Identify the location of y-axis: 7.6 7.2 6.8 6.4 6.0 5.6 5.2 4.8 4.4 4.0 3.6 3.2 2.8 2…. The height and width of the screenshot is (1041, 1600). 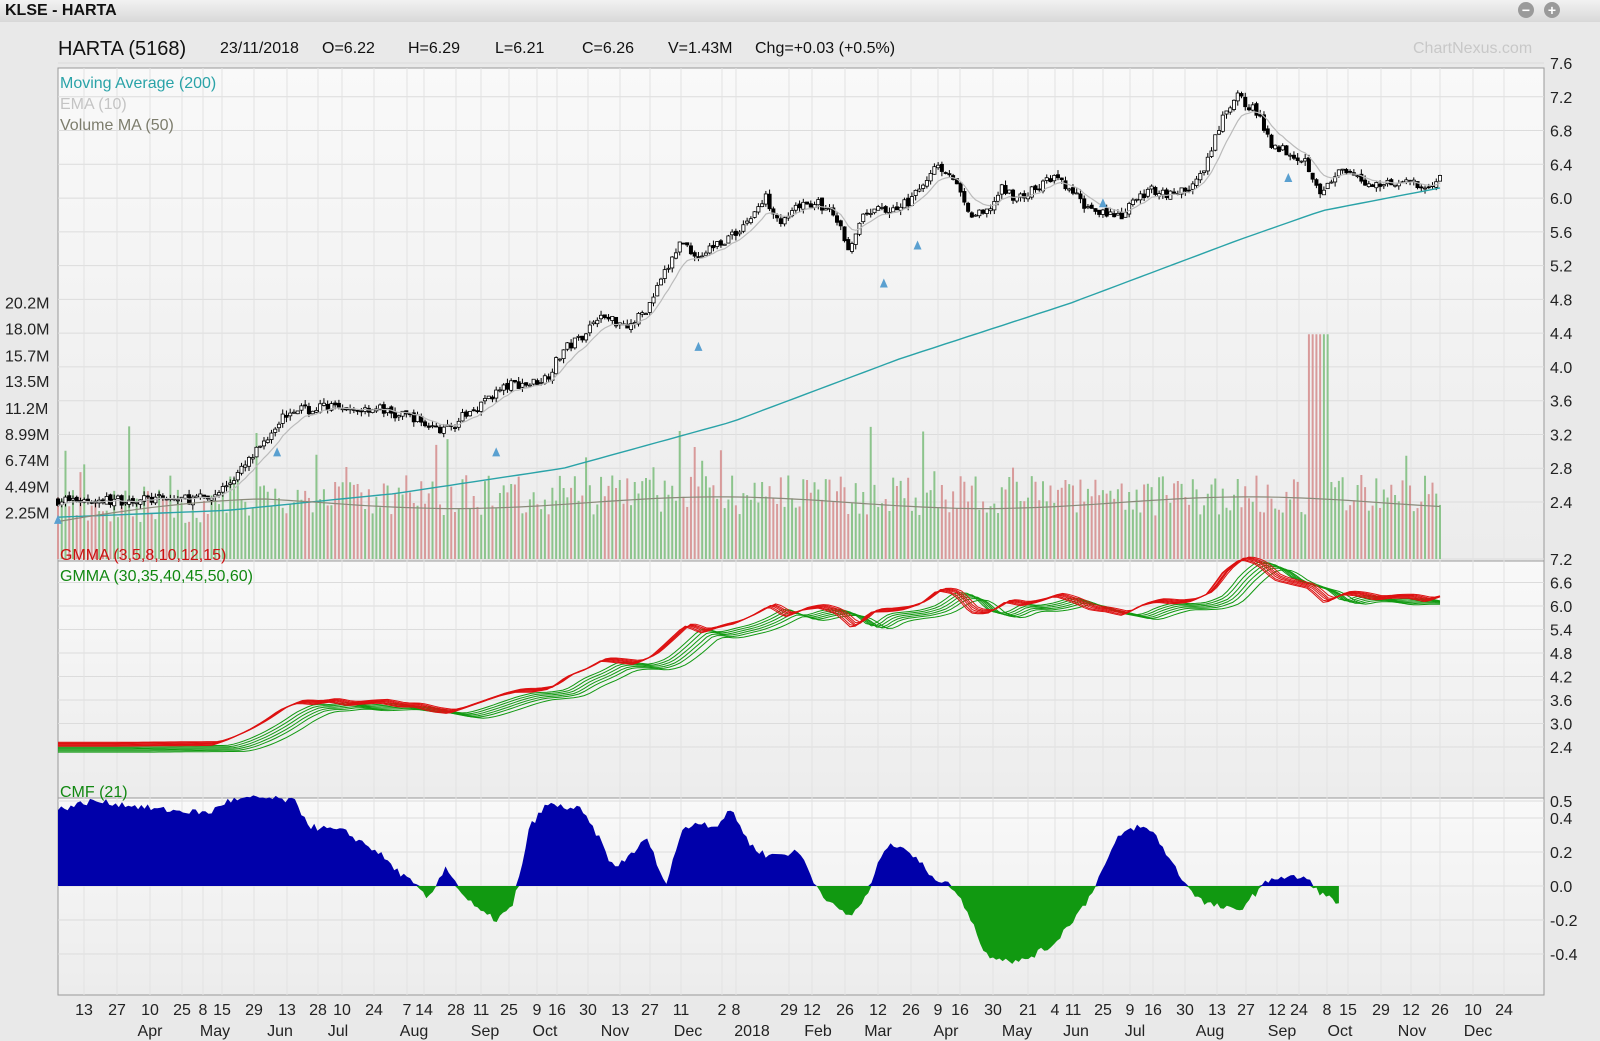
(1564, 510).